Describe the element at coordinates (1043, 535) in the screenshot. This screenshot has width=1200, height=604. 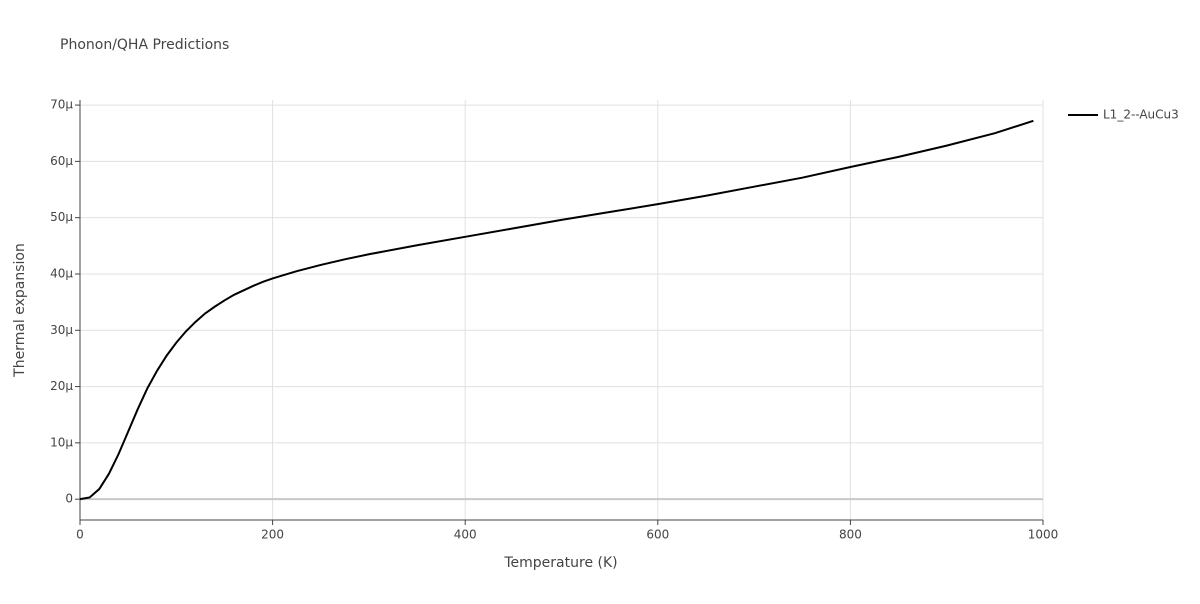
I see `x-tick-label: 1000` at that location.